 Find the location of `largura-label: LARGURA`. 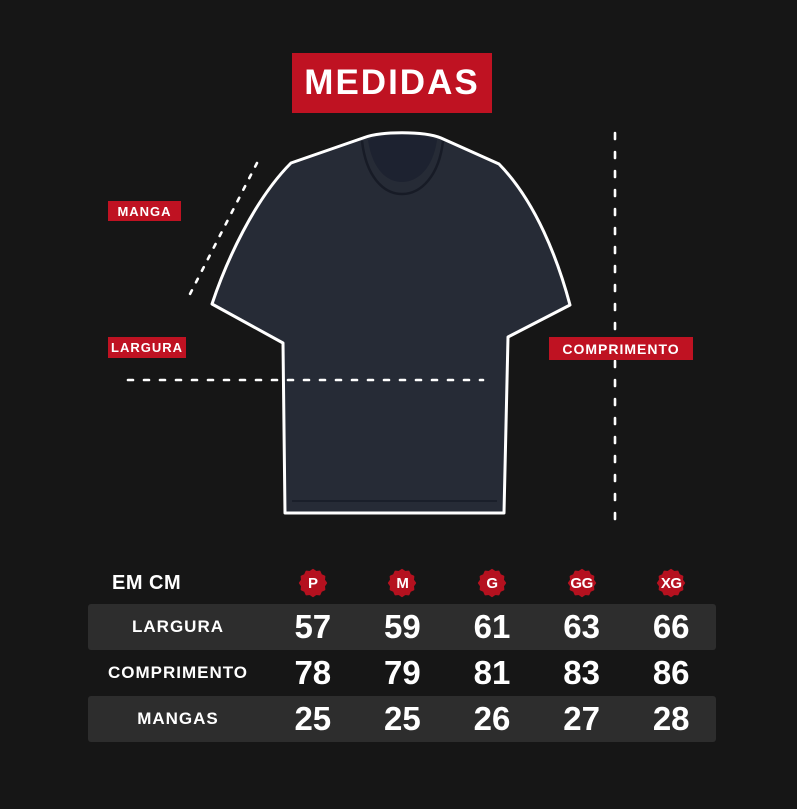

largura-label: LARGURA is located at coordinates (147, 347).